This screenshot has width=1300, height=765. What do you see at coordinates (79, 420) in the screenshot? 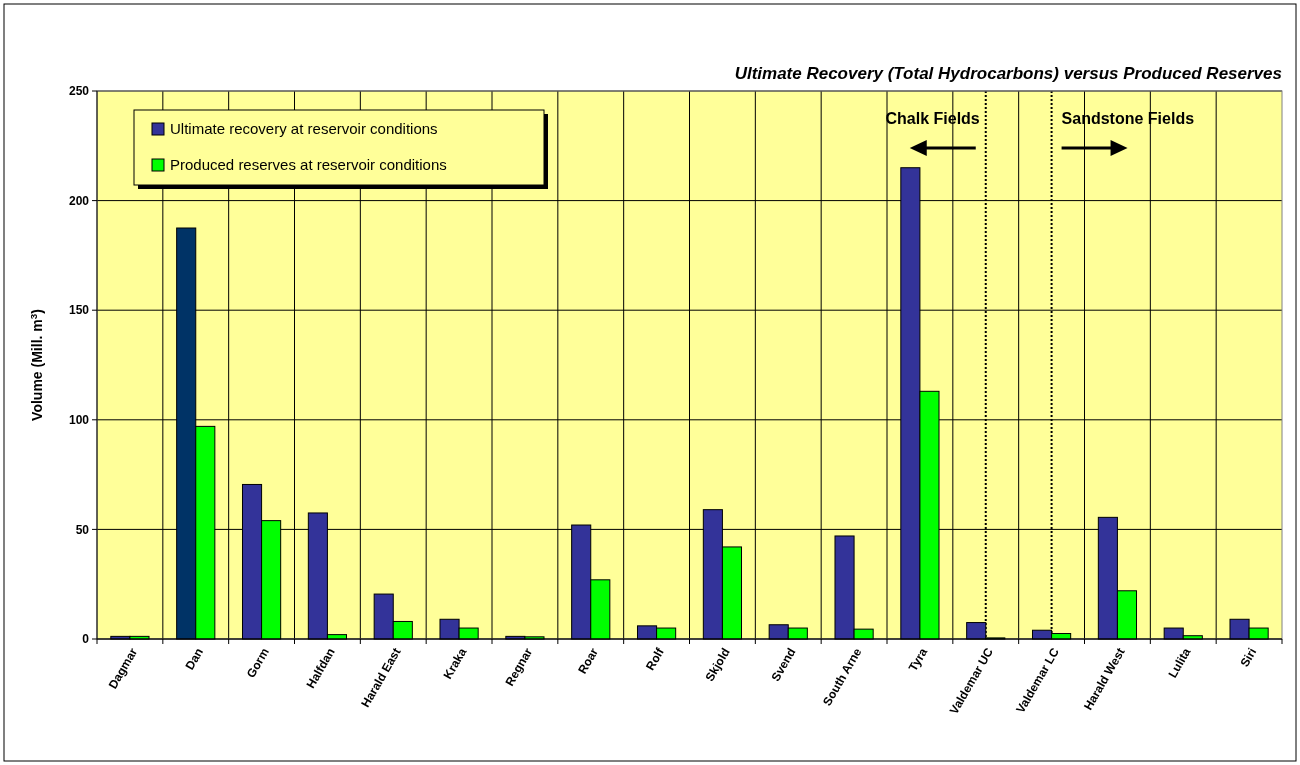
I see `y-tick-label: 100` at bounding box center [79, 420].